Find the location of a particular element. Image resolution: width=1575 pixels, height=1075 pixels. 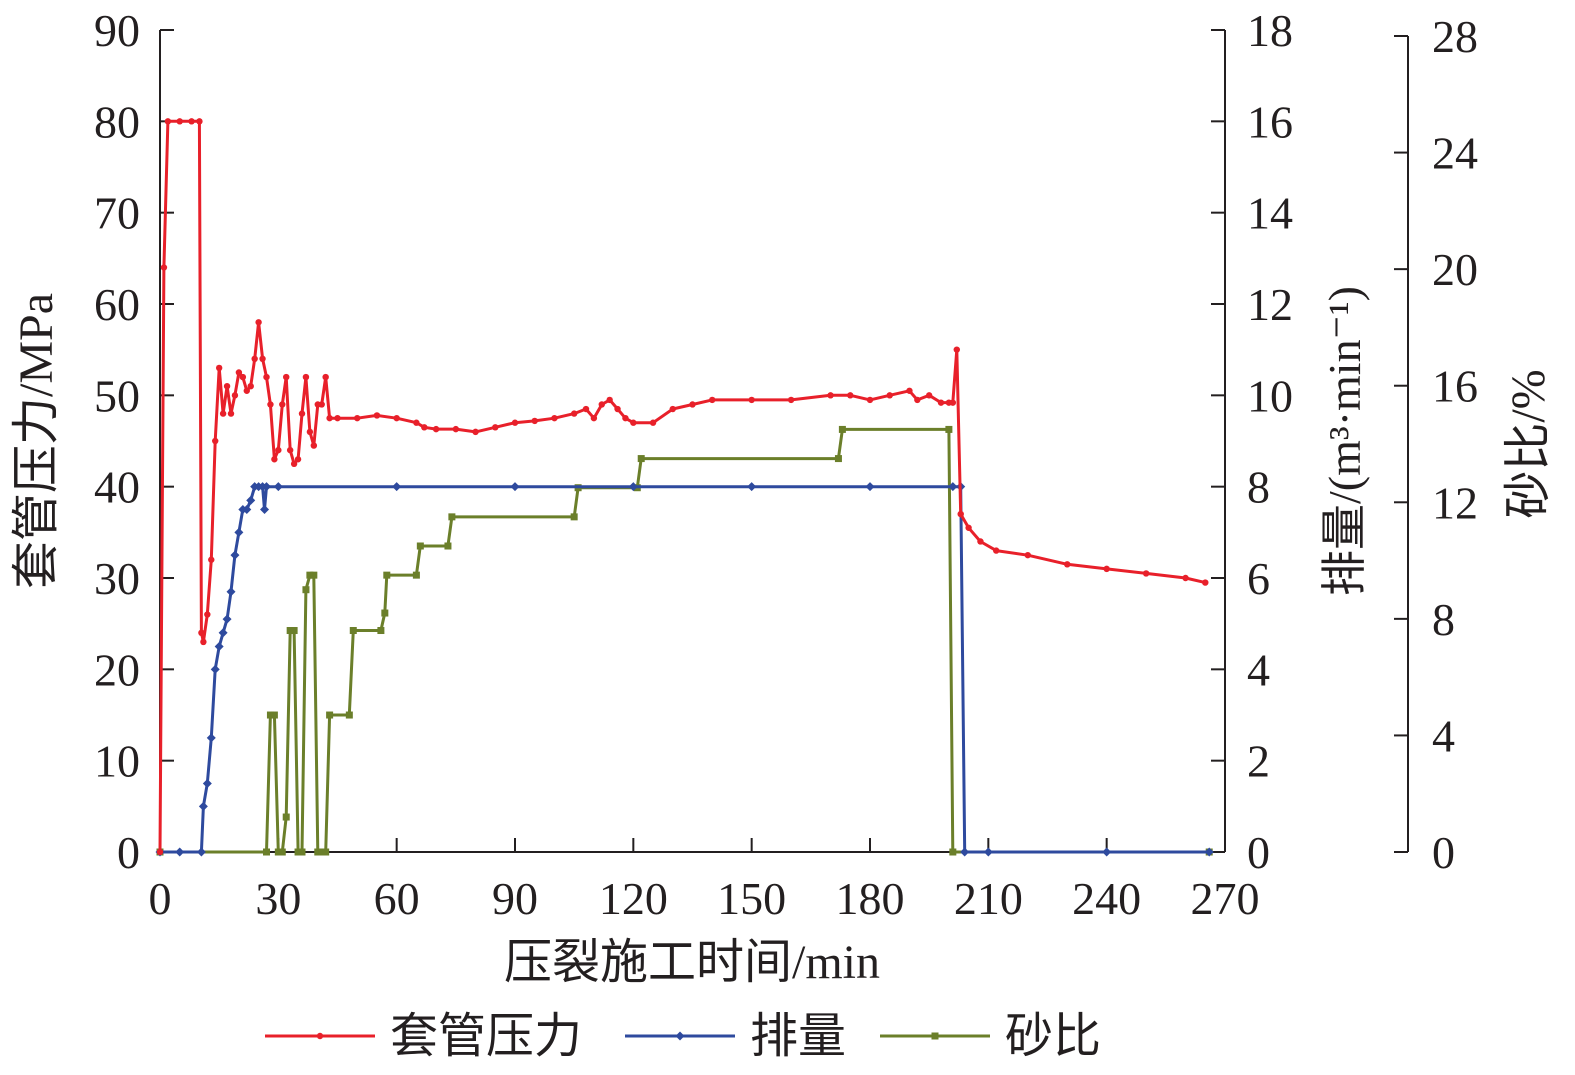

legend: 套管压力 排量 砂比 is located at coordinates (683, 1036).